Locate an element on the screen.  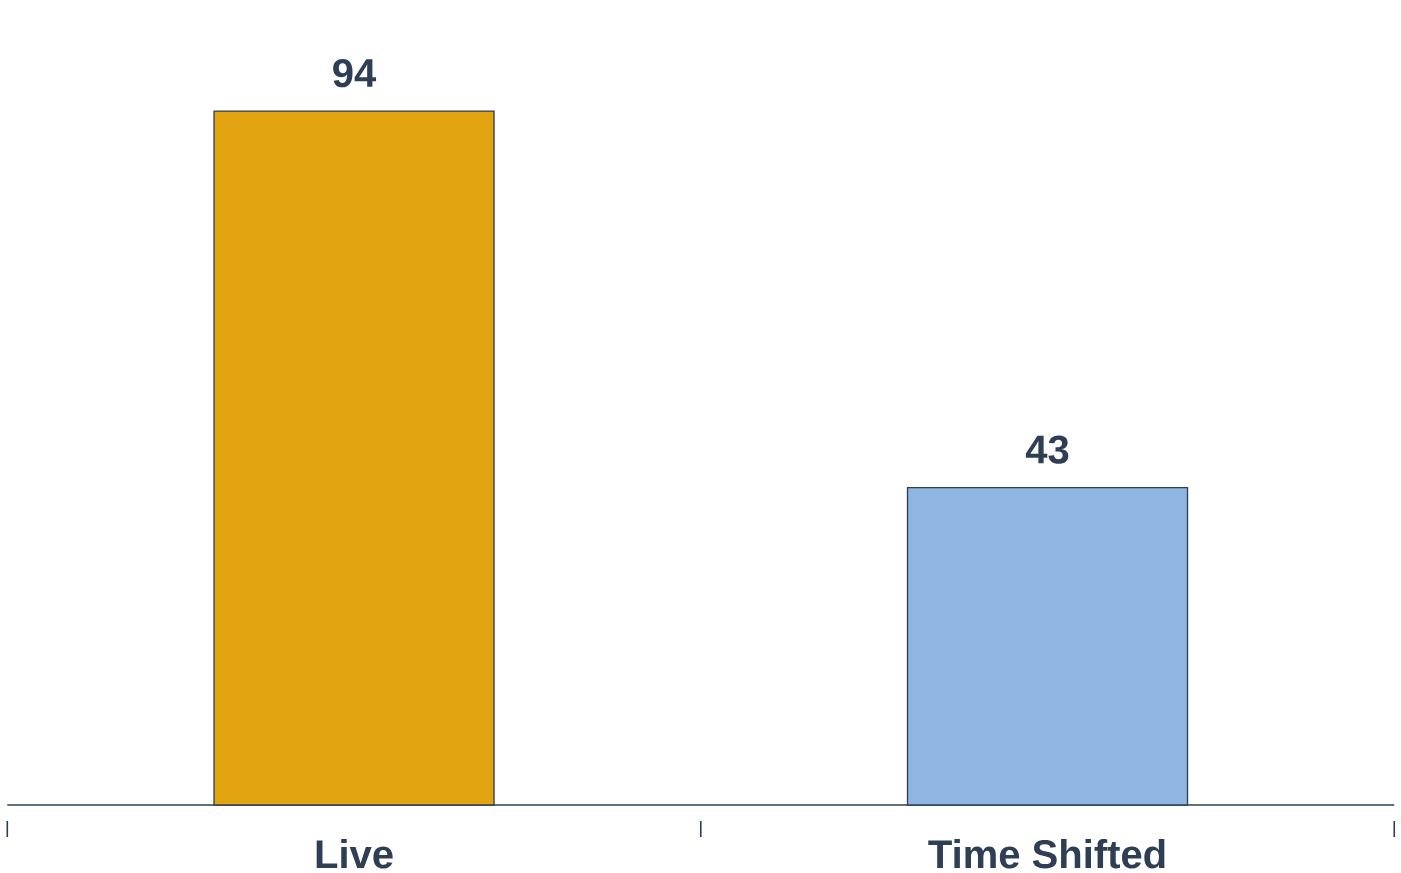
data-label: 43 is located at coordinates (1047, 449).